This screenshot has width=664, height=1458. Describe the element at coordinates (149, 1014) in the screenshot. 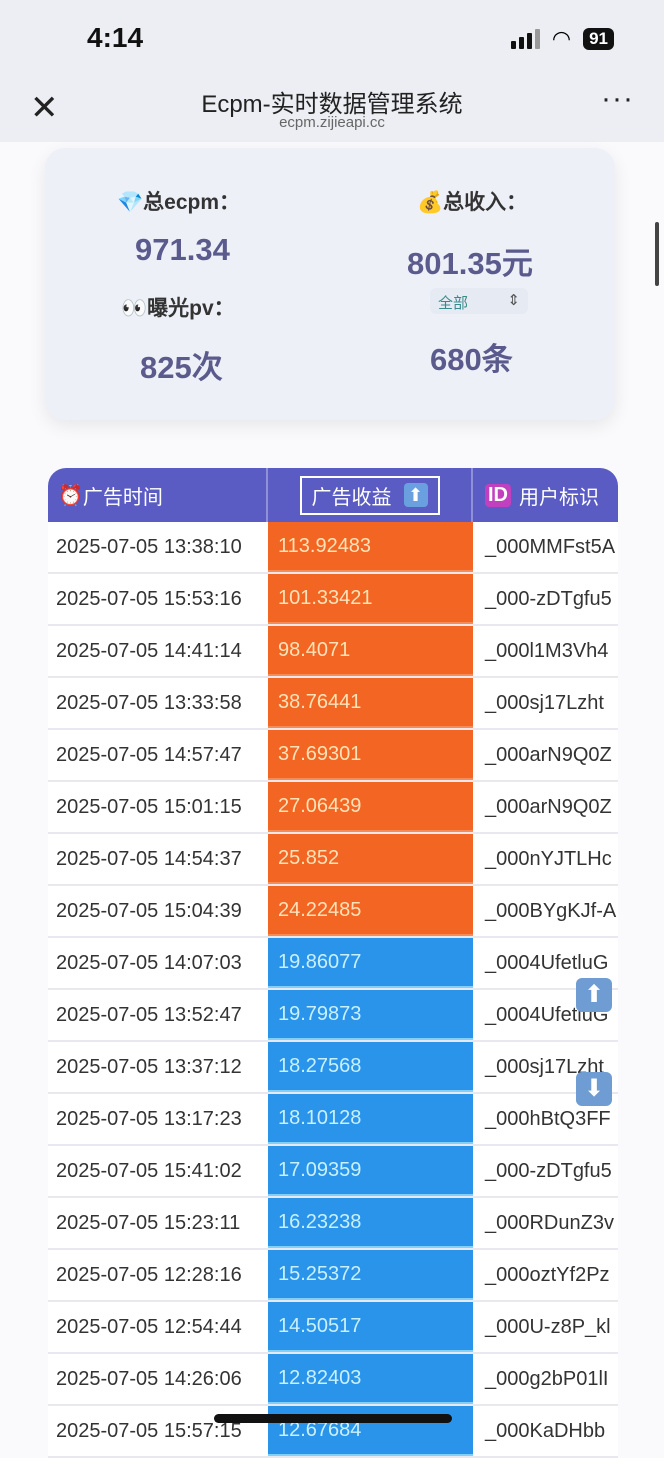

I see `cell-time: 2025-07-05 13:52:47` at that location.